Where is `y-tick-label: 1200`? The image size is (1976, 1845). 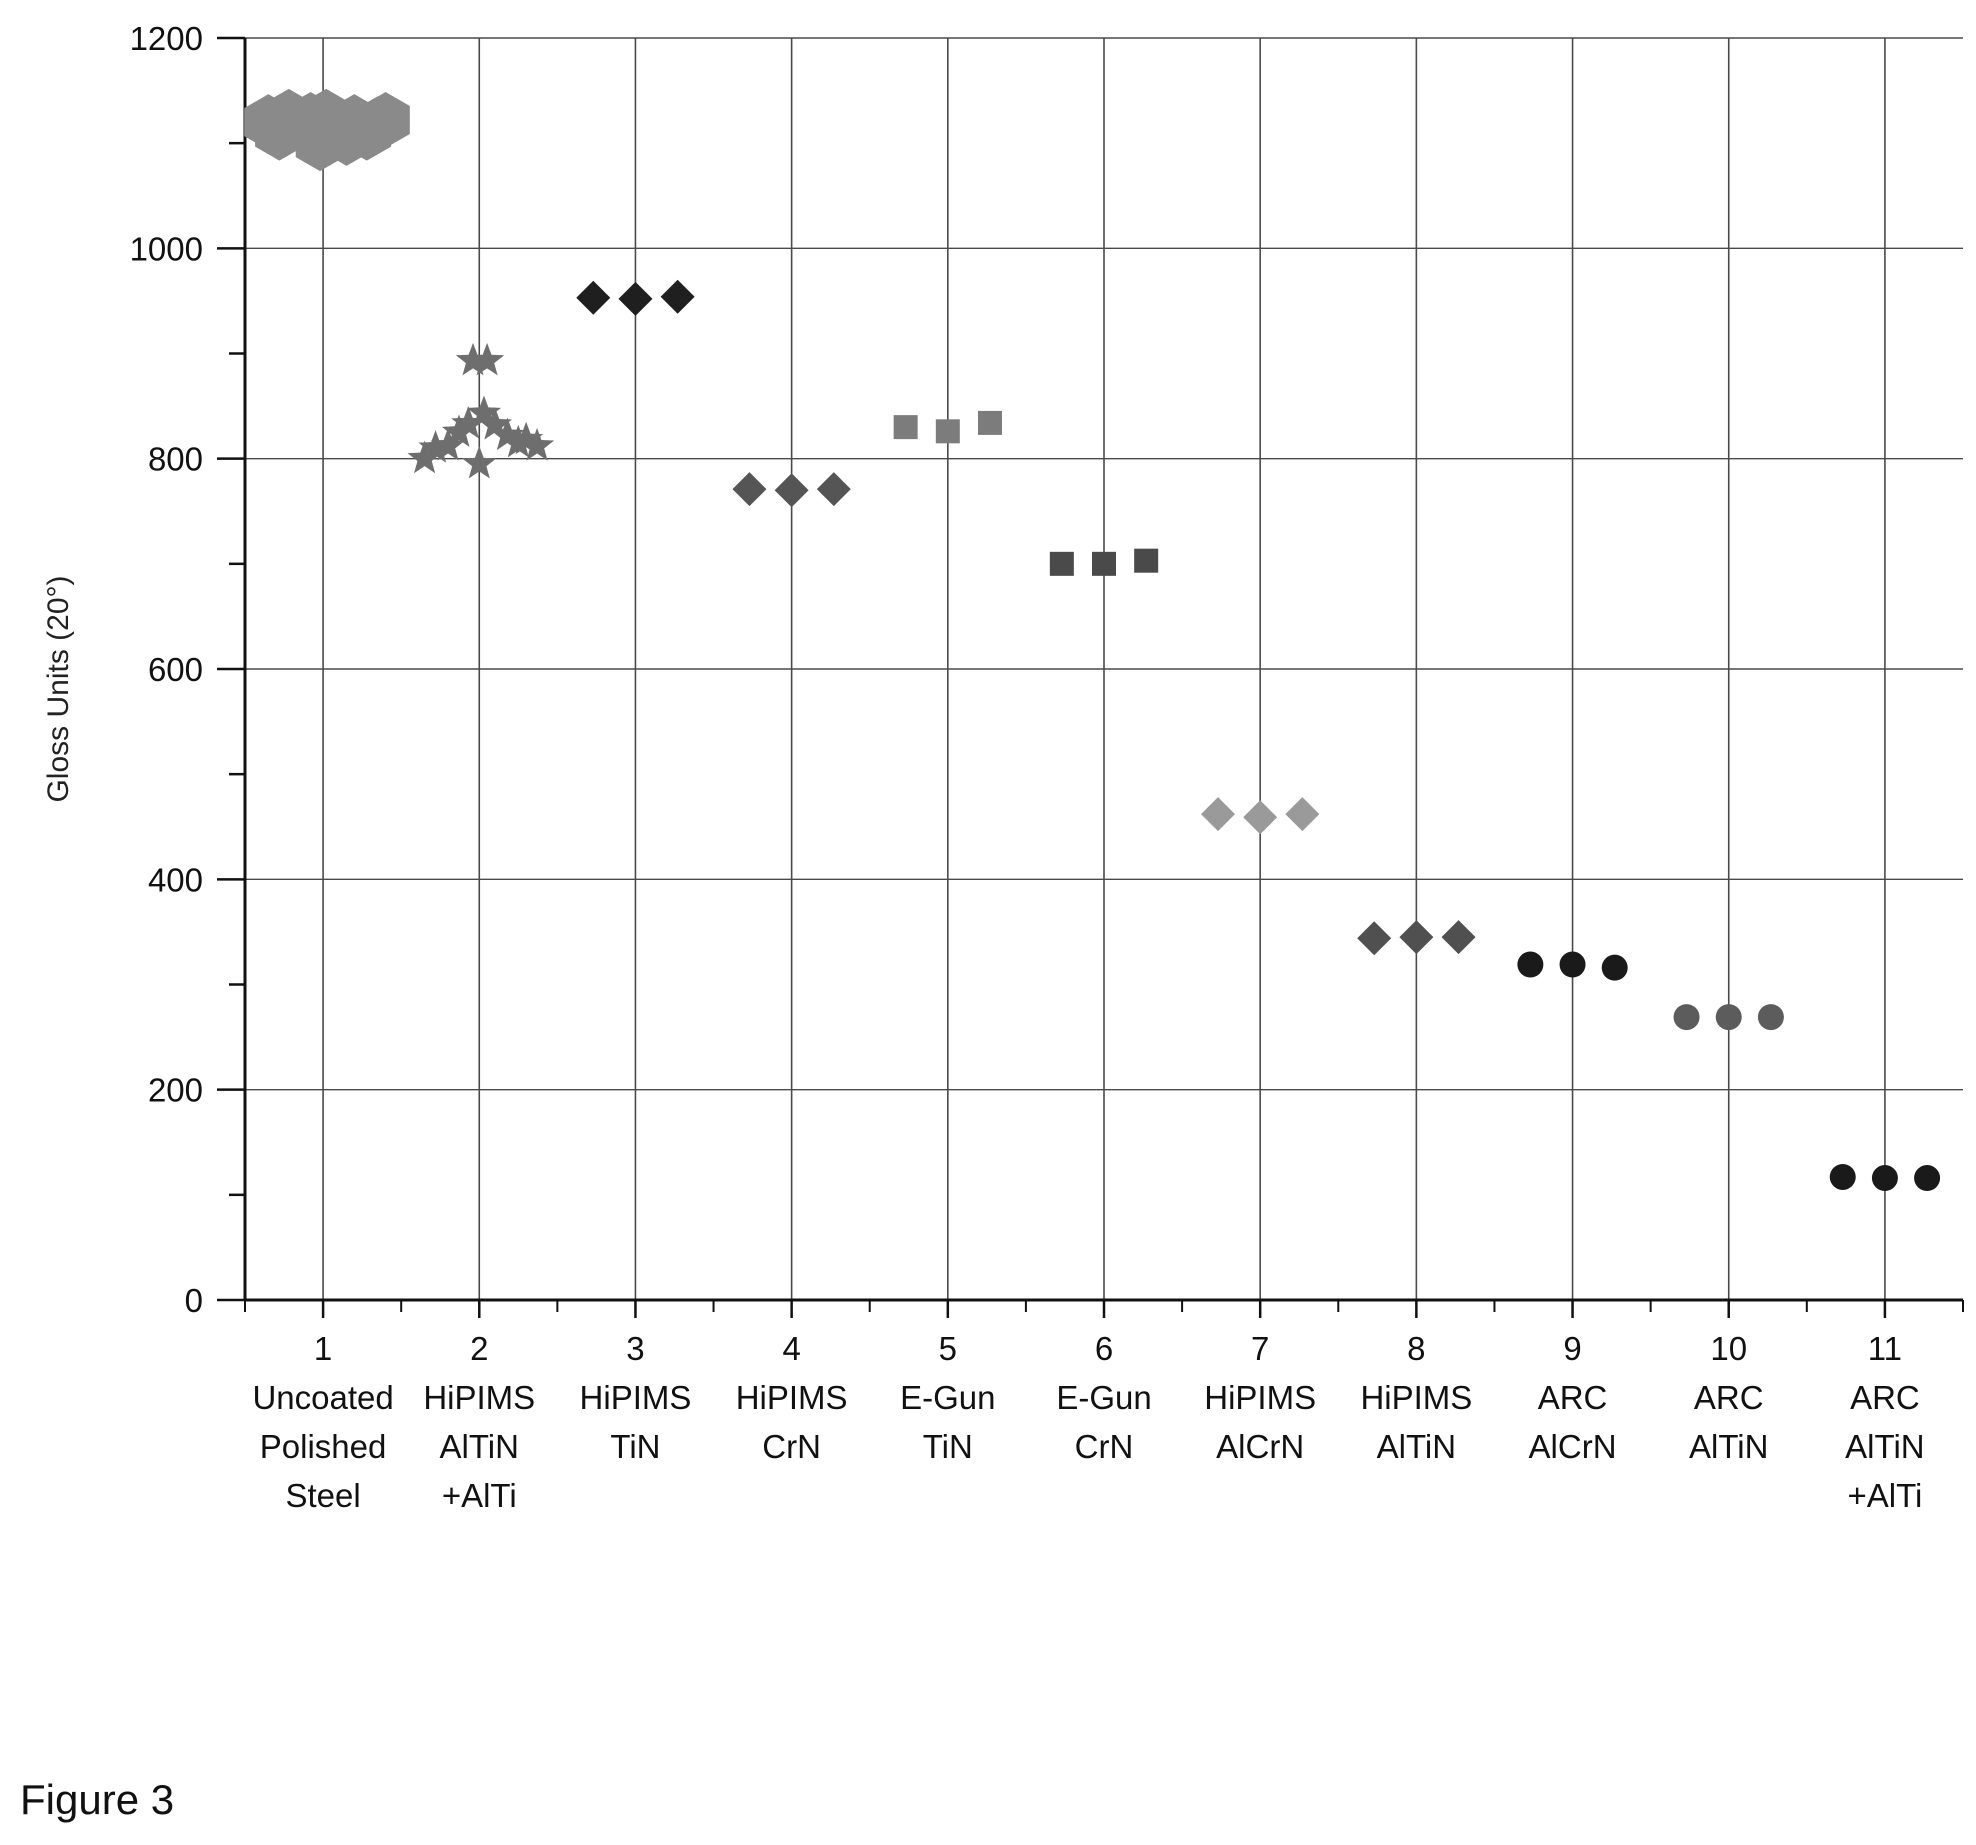 y-tick-label: 1200 is located at coordinates (166, 38).